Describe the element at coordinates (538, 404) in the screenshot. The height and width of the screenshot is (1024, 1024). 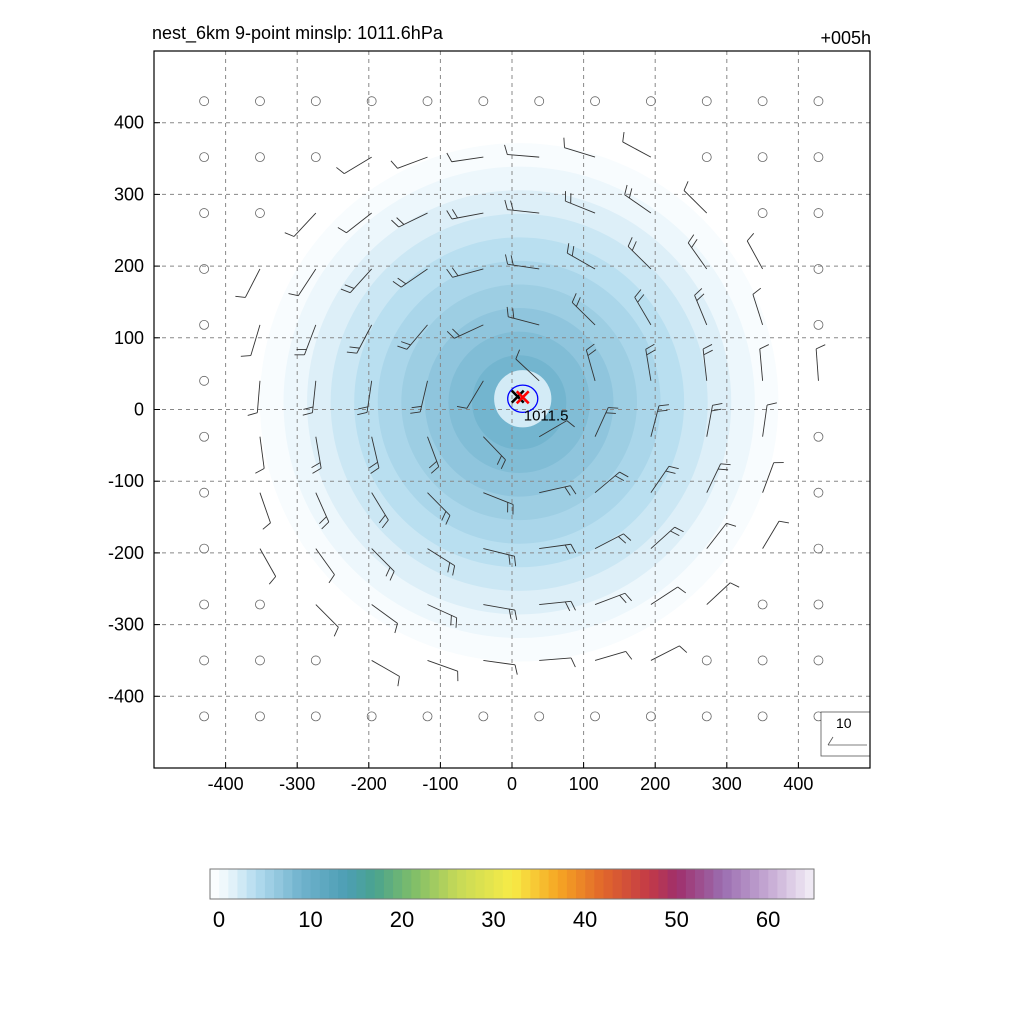
I see `pressure-contour: 1011.5` at that location.